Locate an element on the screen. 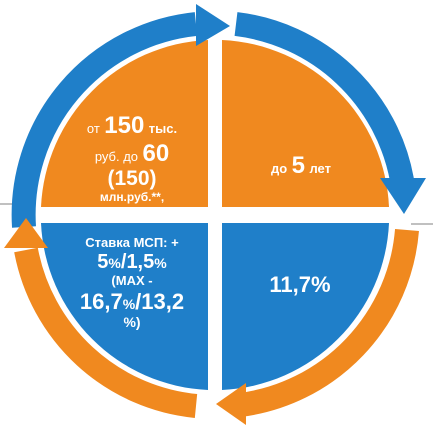  amount-to-alt: (150) is located at coordinates (132, 179).